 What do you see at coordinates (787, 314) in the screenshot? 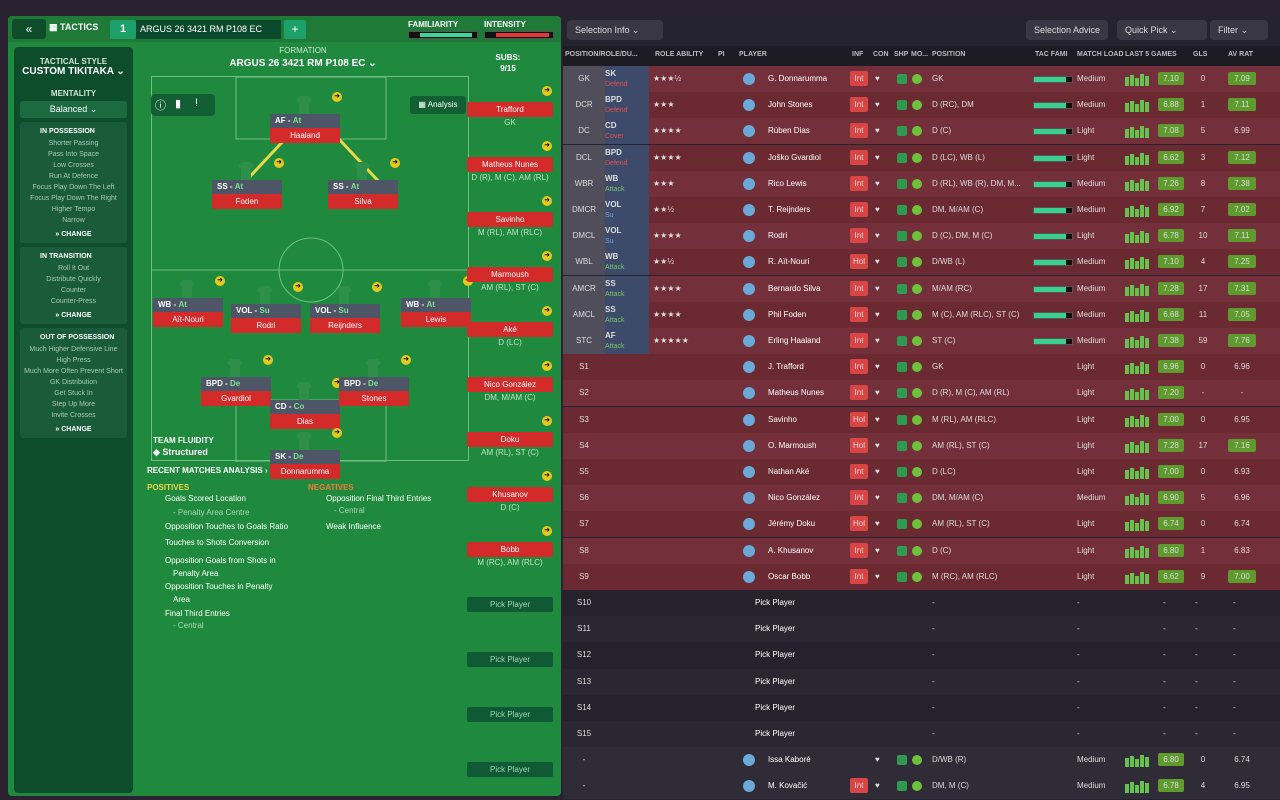
I see `player-name: Phil Foden` at bounding box center [787, 314].